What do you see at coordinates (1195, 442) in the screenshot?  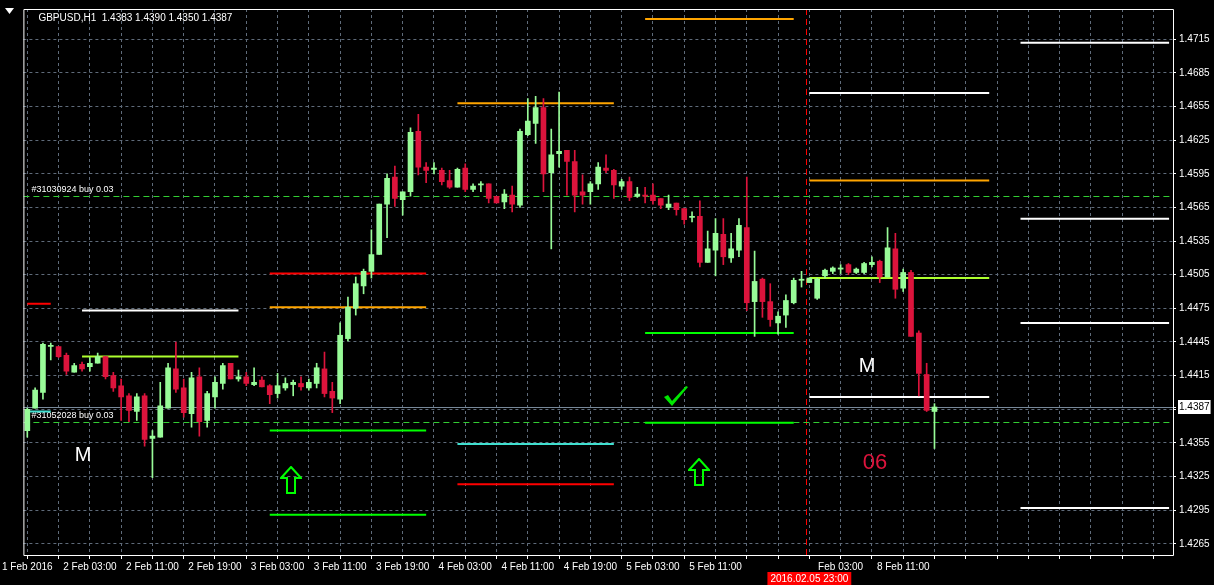 I see `y-tick-label: 1.4355` at bounding box center [1195, 442].